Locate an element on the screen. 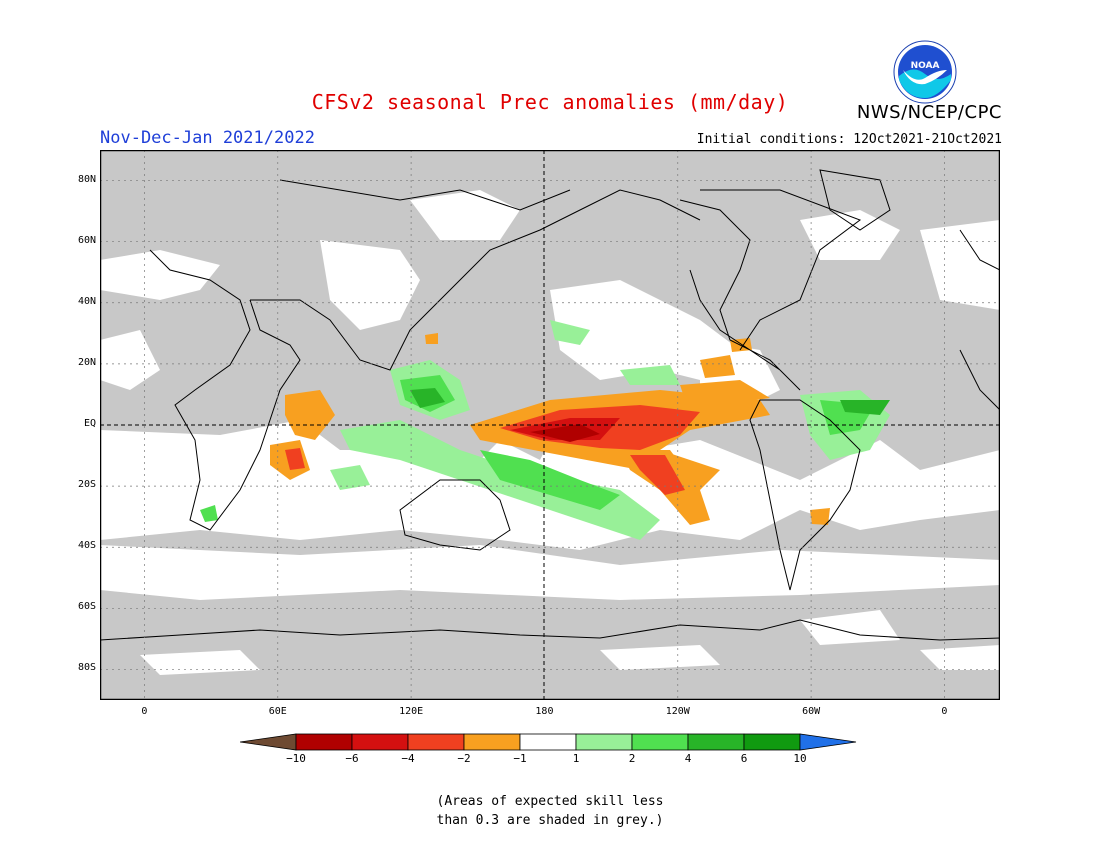 This screenshot has width=1100, height=850. legend-tick-label: 2 is located at coordinates (632, 758).